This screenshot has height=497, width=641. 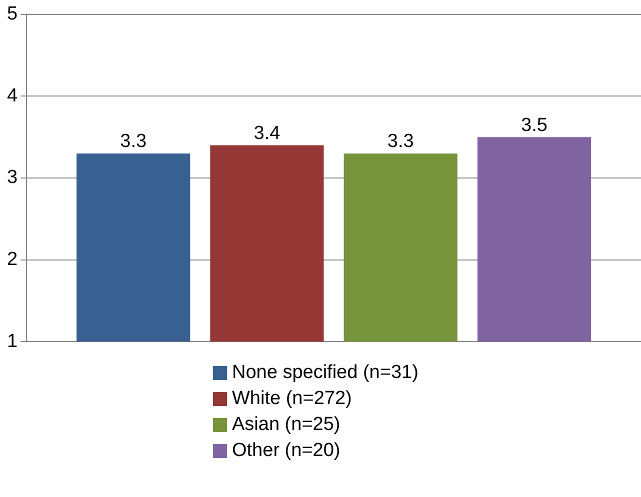 I want to click on data-label: 3.5, so click(x=534, y=125).